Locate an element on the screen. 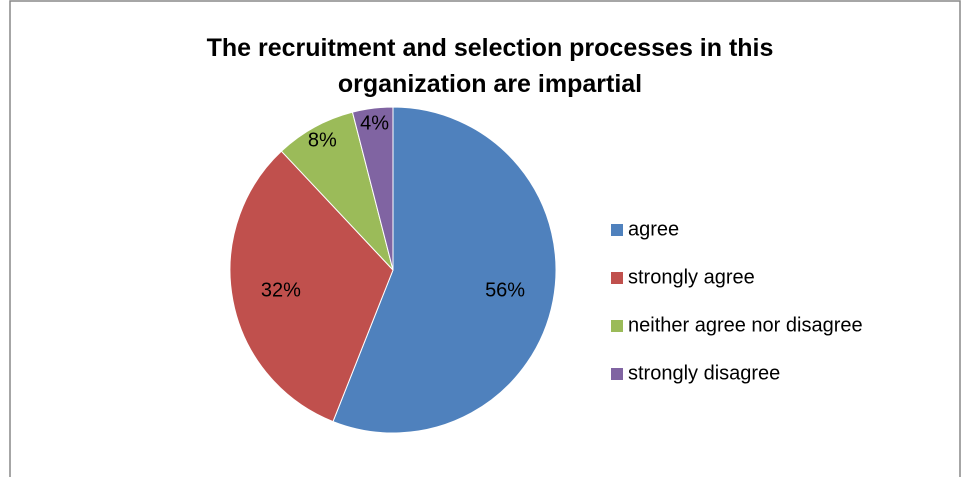 Image resolution: width=962 pixels, height=477 pixels. legend-label: neither agree nor disagree is located at coordinates (745, 325).